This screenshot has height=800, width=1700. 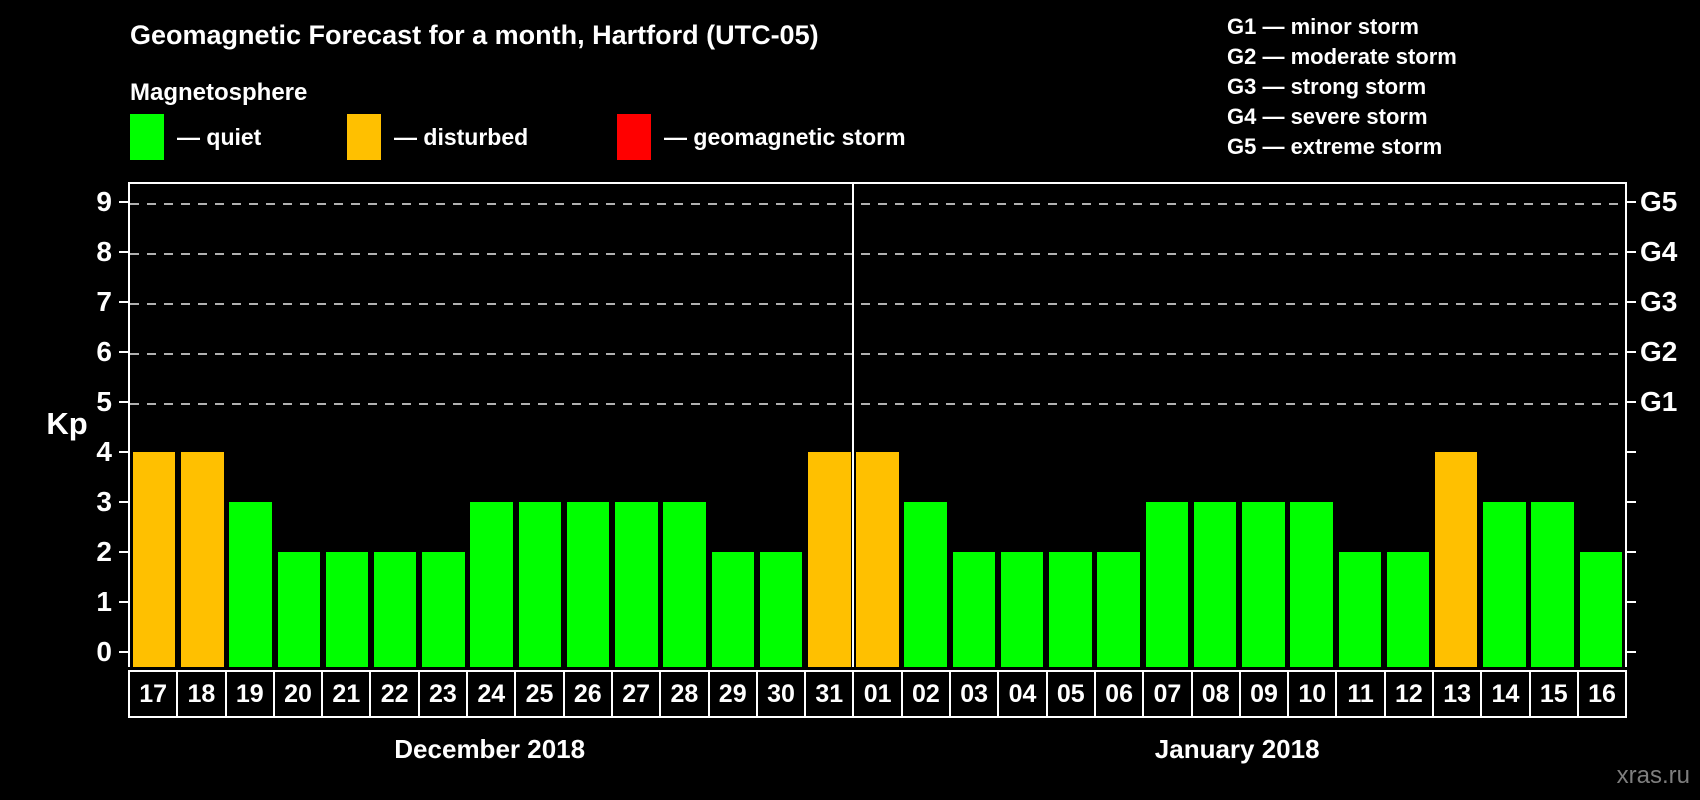 What do you see at coordinates (1457, 694) in the screenshot?
I see `day-cell-13: 13` at bounding box center [1457, 694].